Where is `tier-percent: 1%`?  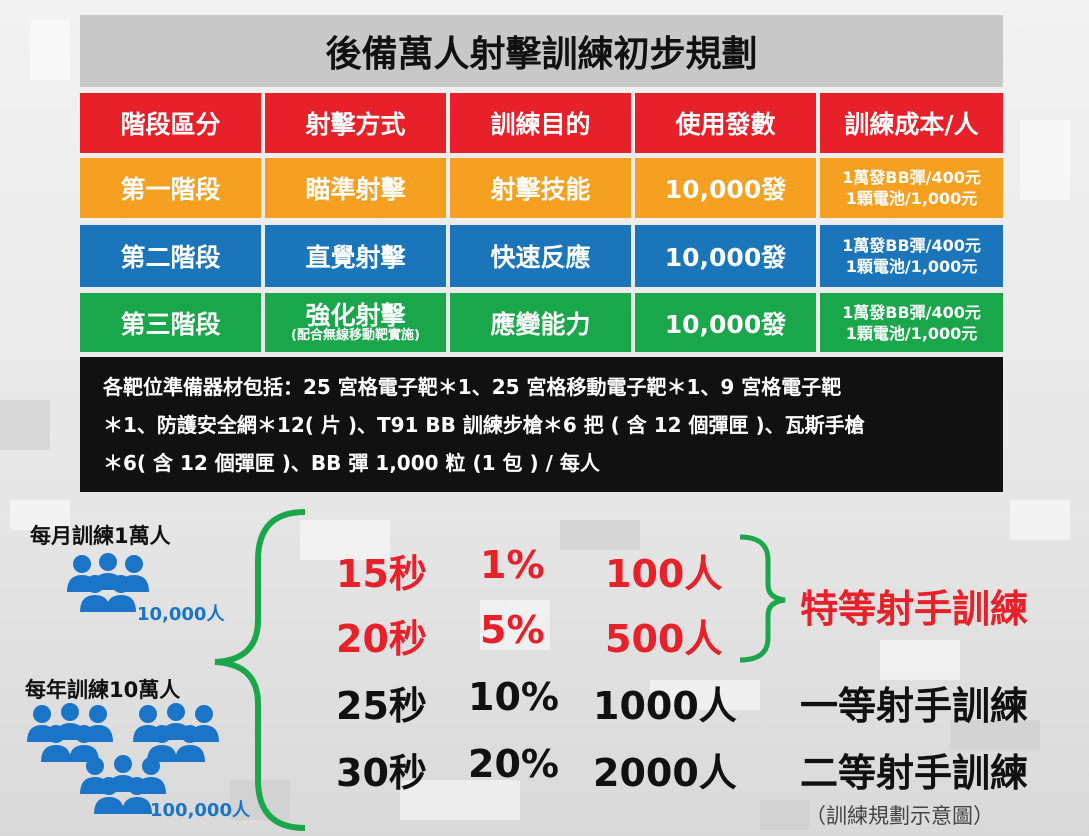
tier-percent: 1% is located at coordinates (512, 565).